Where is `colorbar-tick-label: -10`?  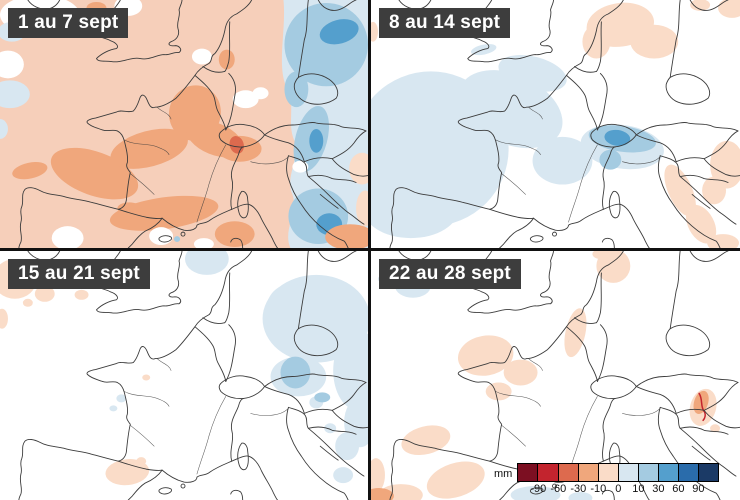 colorbar-tick-label: -10 is located at coordinates (598, 489).